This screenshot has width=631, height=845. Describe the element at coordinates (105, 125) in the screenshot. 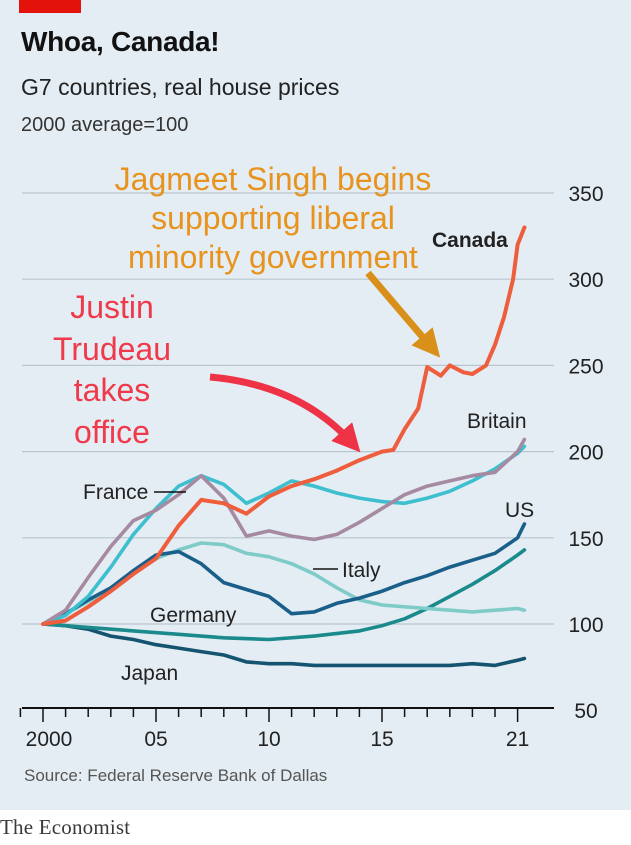

I see `index-note: 2000 average=100` at that location.